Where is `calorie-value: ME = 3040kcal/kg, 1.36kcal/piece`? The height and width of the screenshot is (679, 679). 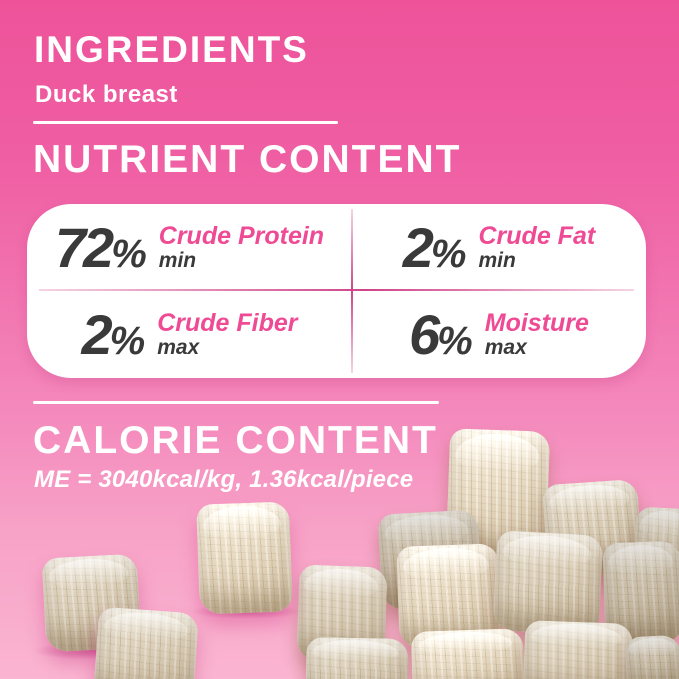 calorie-value: ME = 3040kcal/kg, 1.36kcal/piece is located at coordinates (224, 479).